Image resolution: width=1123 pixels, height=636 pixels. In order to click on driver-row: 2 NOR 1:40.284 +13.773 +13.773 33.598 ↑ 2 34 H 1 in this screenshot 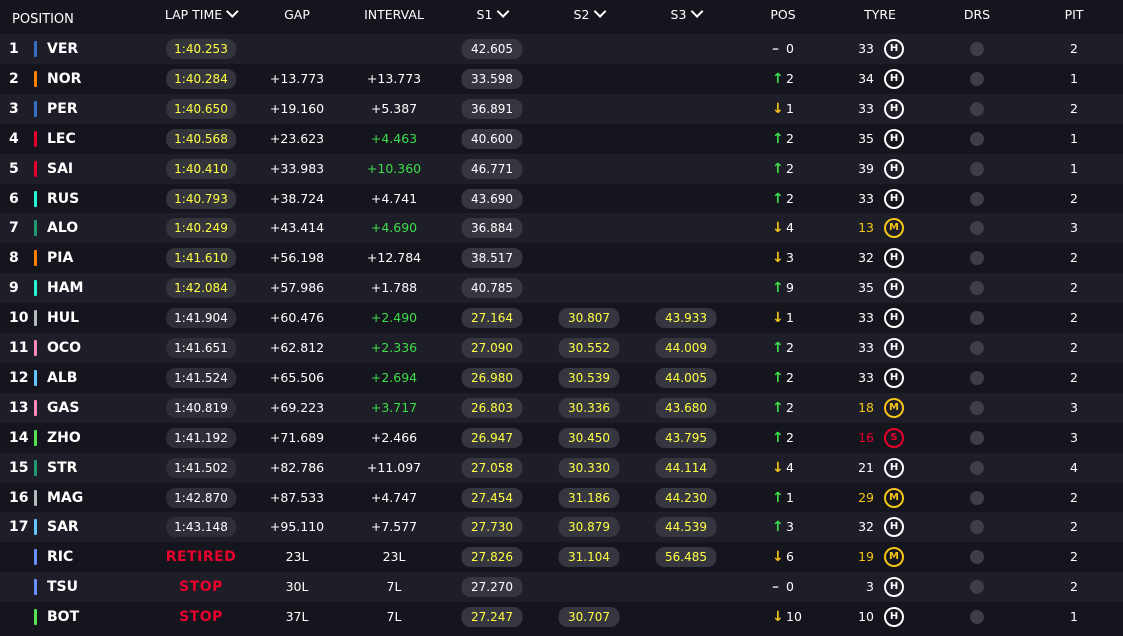, I will do `click(561, 78)`.